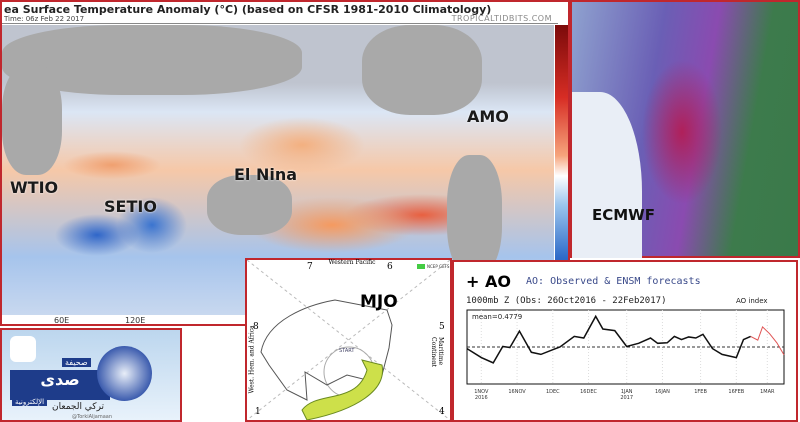  Describe the element at coordinates (433, 266) in the screenshot. I see `legend-ncep-gefs: NCEP GEFS` at that location.